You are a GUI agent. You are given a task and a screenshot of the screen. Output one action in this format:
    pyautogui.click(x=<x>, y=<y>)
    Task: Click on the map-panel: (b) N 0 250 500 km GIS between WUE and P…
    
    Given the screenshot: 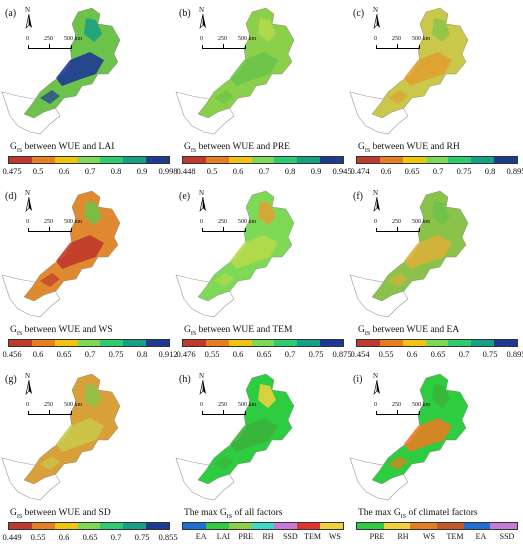 What is the action you would take?
    pyautogui.click(x=263, y=91)
    